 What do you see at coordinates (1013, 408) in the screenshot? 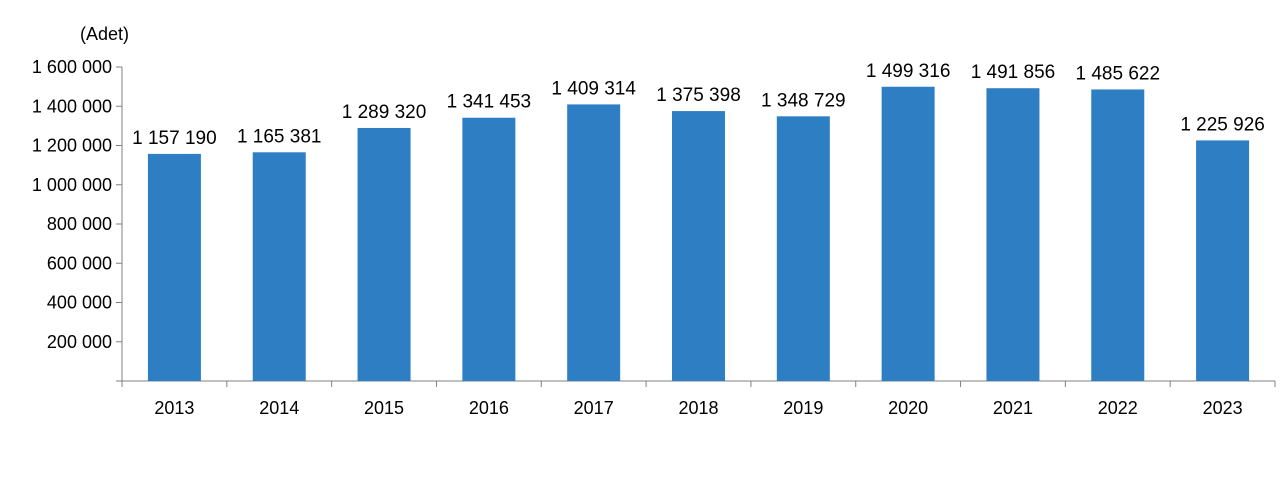
I see `x-tick-label: 2021` at bounding box center [1013, 408].